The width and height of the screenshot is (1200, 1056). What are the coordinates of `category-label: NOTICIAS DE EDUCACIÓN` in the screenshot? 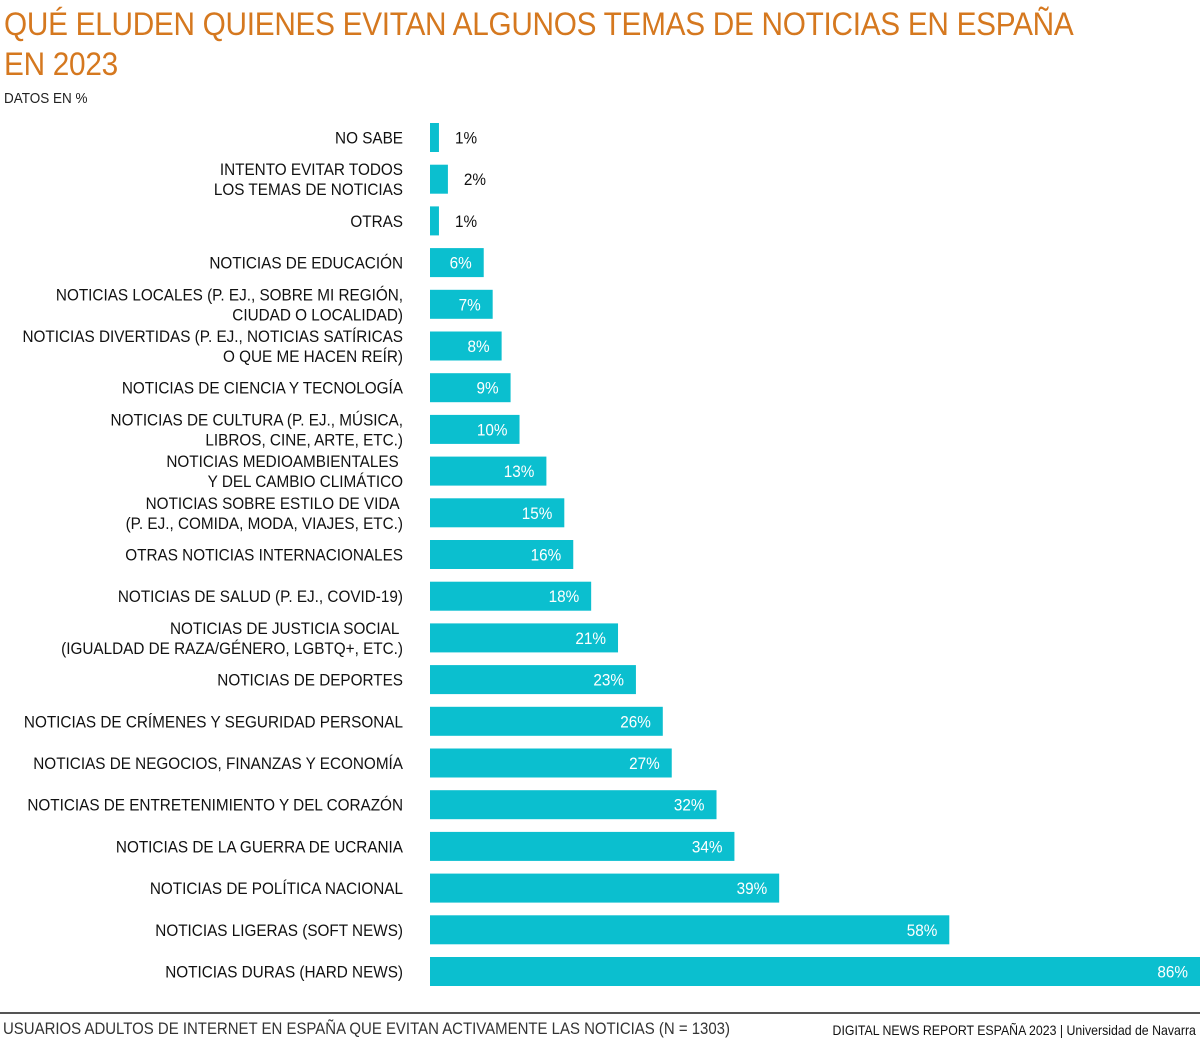 It's located at (306, 263).